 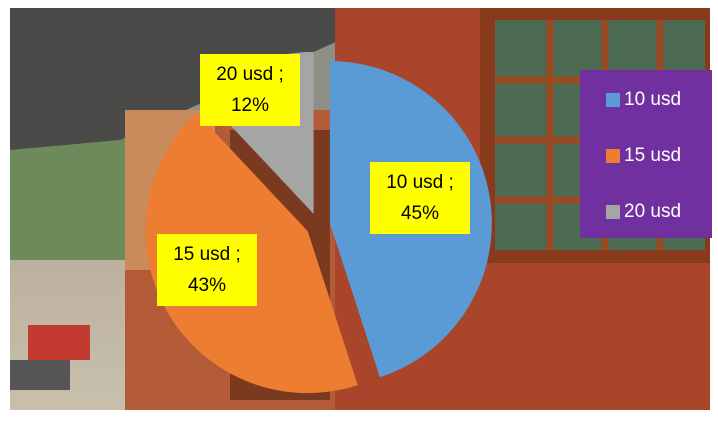 I want to click on legend: 10 usd 15 usd 20 usd, so click(x=643, y=155).